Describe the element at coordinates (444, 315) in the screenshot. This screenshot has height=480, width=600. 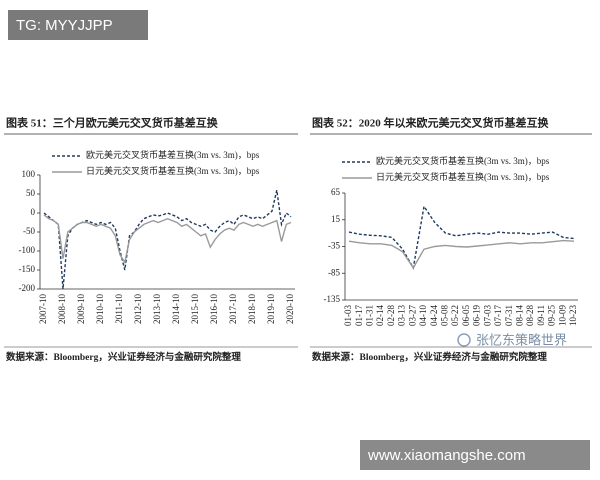
I see `x-tick-label: 05-08` at that location.